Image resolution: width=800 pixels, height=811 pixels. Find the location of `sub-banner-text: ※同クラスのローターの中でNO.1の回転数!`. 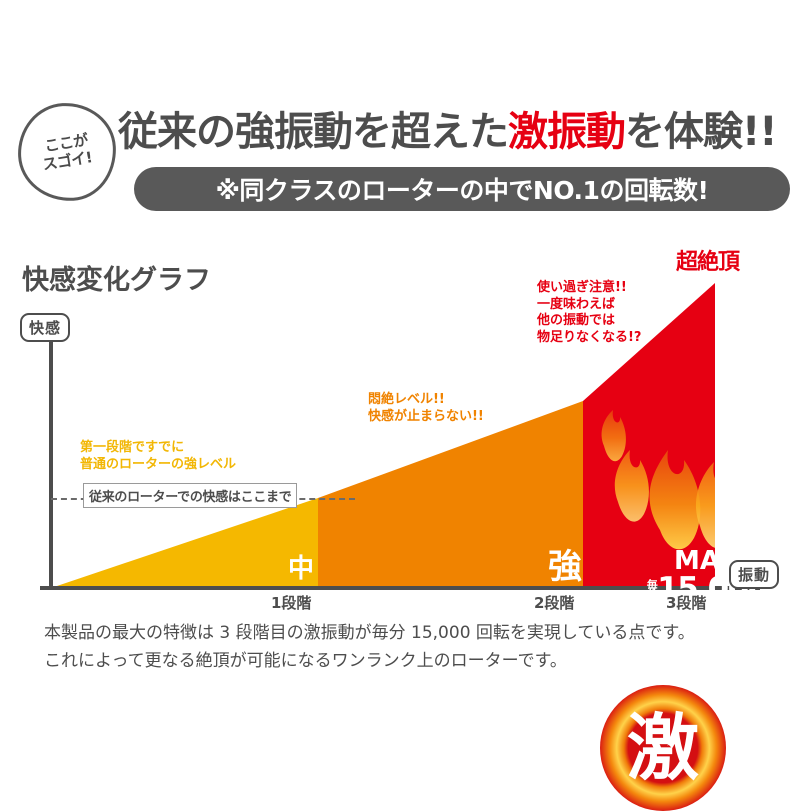

sub-banner-text: ※同クラスのローターの中でNO.1の回転数! is located at coordinates (462, 190).